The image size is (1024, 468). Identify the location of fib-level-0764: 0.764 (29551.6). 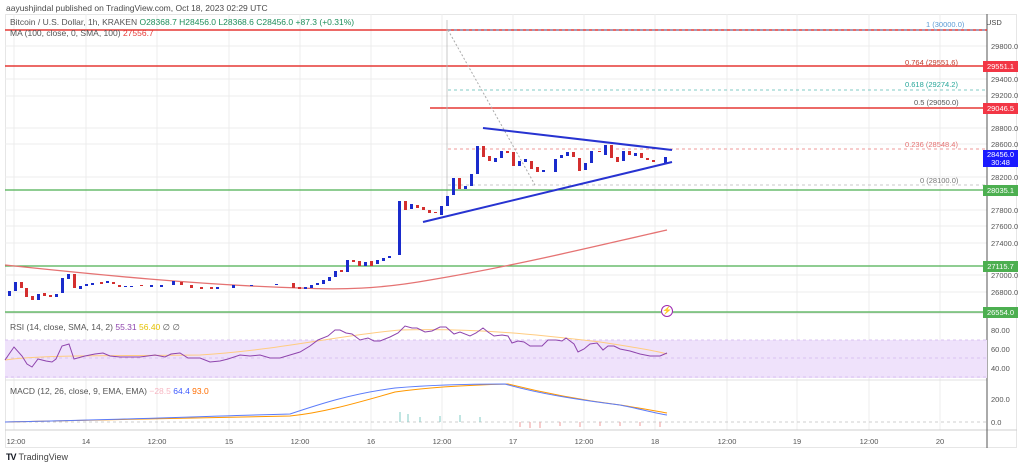
(931, 62).